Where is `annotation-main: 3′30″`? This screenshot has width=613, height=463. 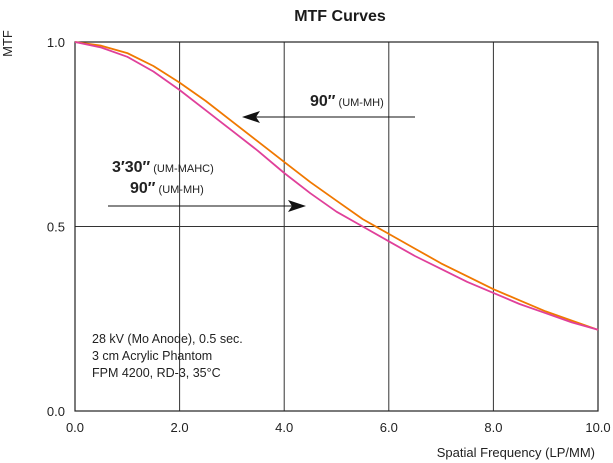
annotation-main: 3′30″ is located at coordinates (131, 167).